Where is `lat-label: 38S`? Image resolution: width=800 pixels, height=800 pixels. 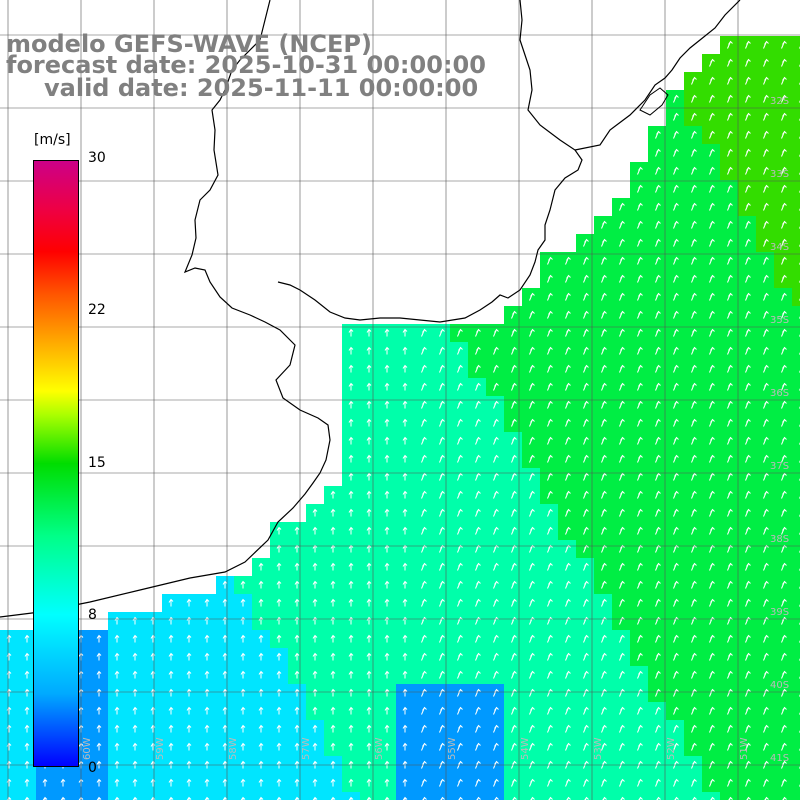 lat-label: 38S is located at coordinates (779, 539).